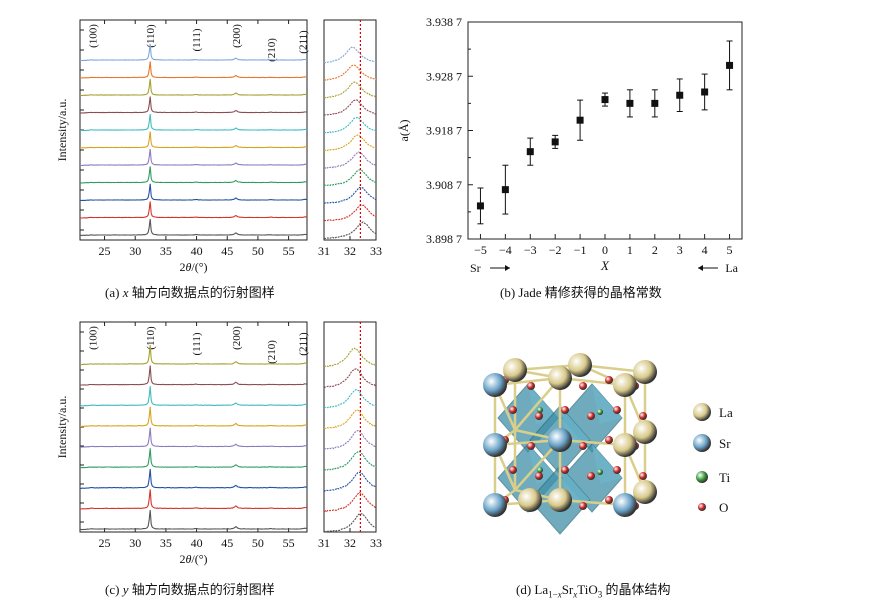 The height and width of the screenshot is (601, 884). Describe the element at coordinates (193, 267) in the screenshot. I see `x-axis-label: 2θ/(°)` at that location.